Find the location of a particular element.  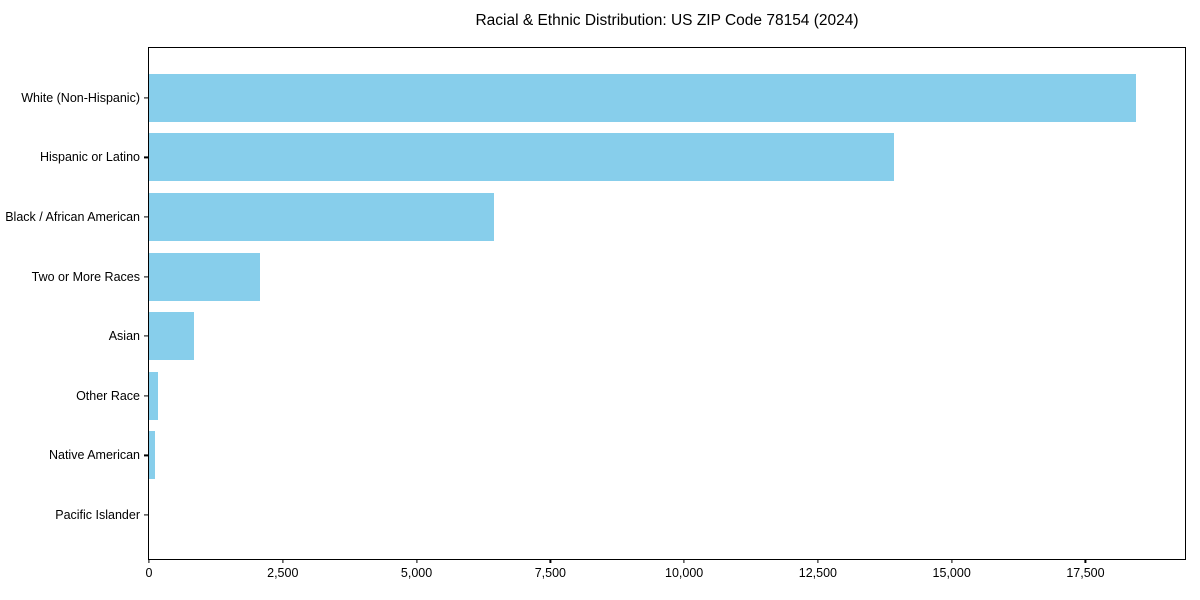

bar-row: Hispanic or Latino is located at coordinates (612, 158).